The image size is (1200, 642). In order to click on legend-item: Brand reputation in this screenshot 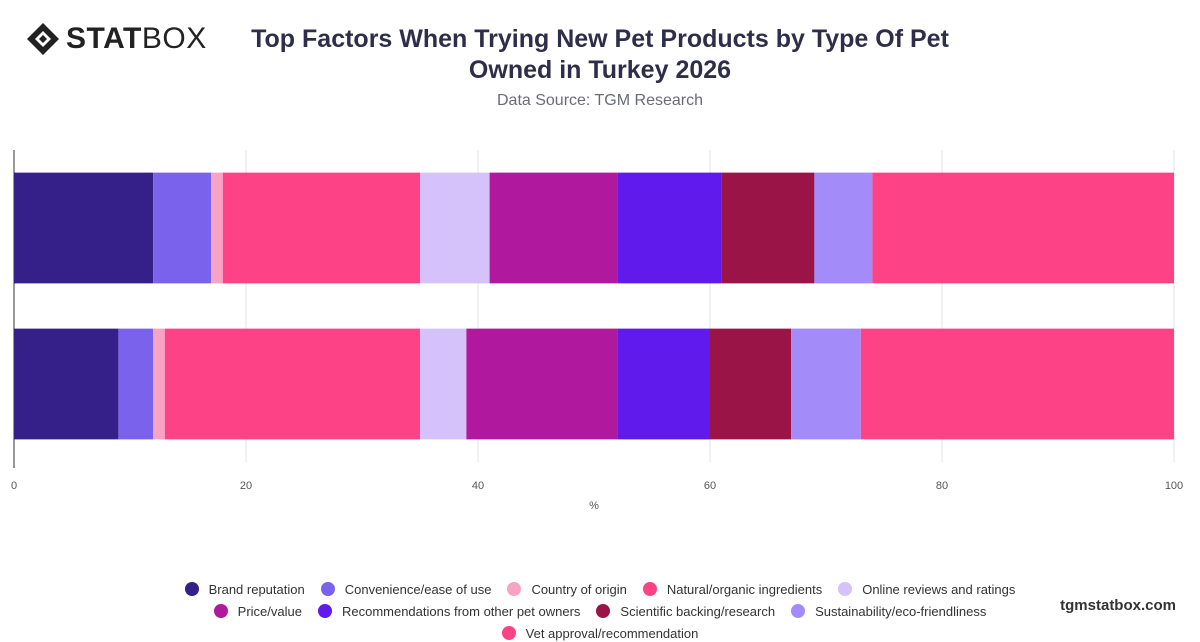, I will do `click(244, 589)`.